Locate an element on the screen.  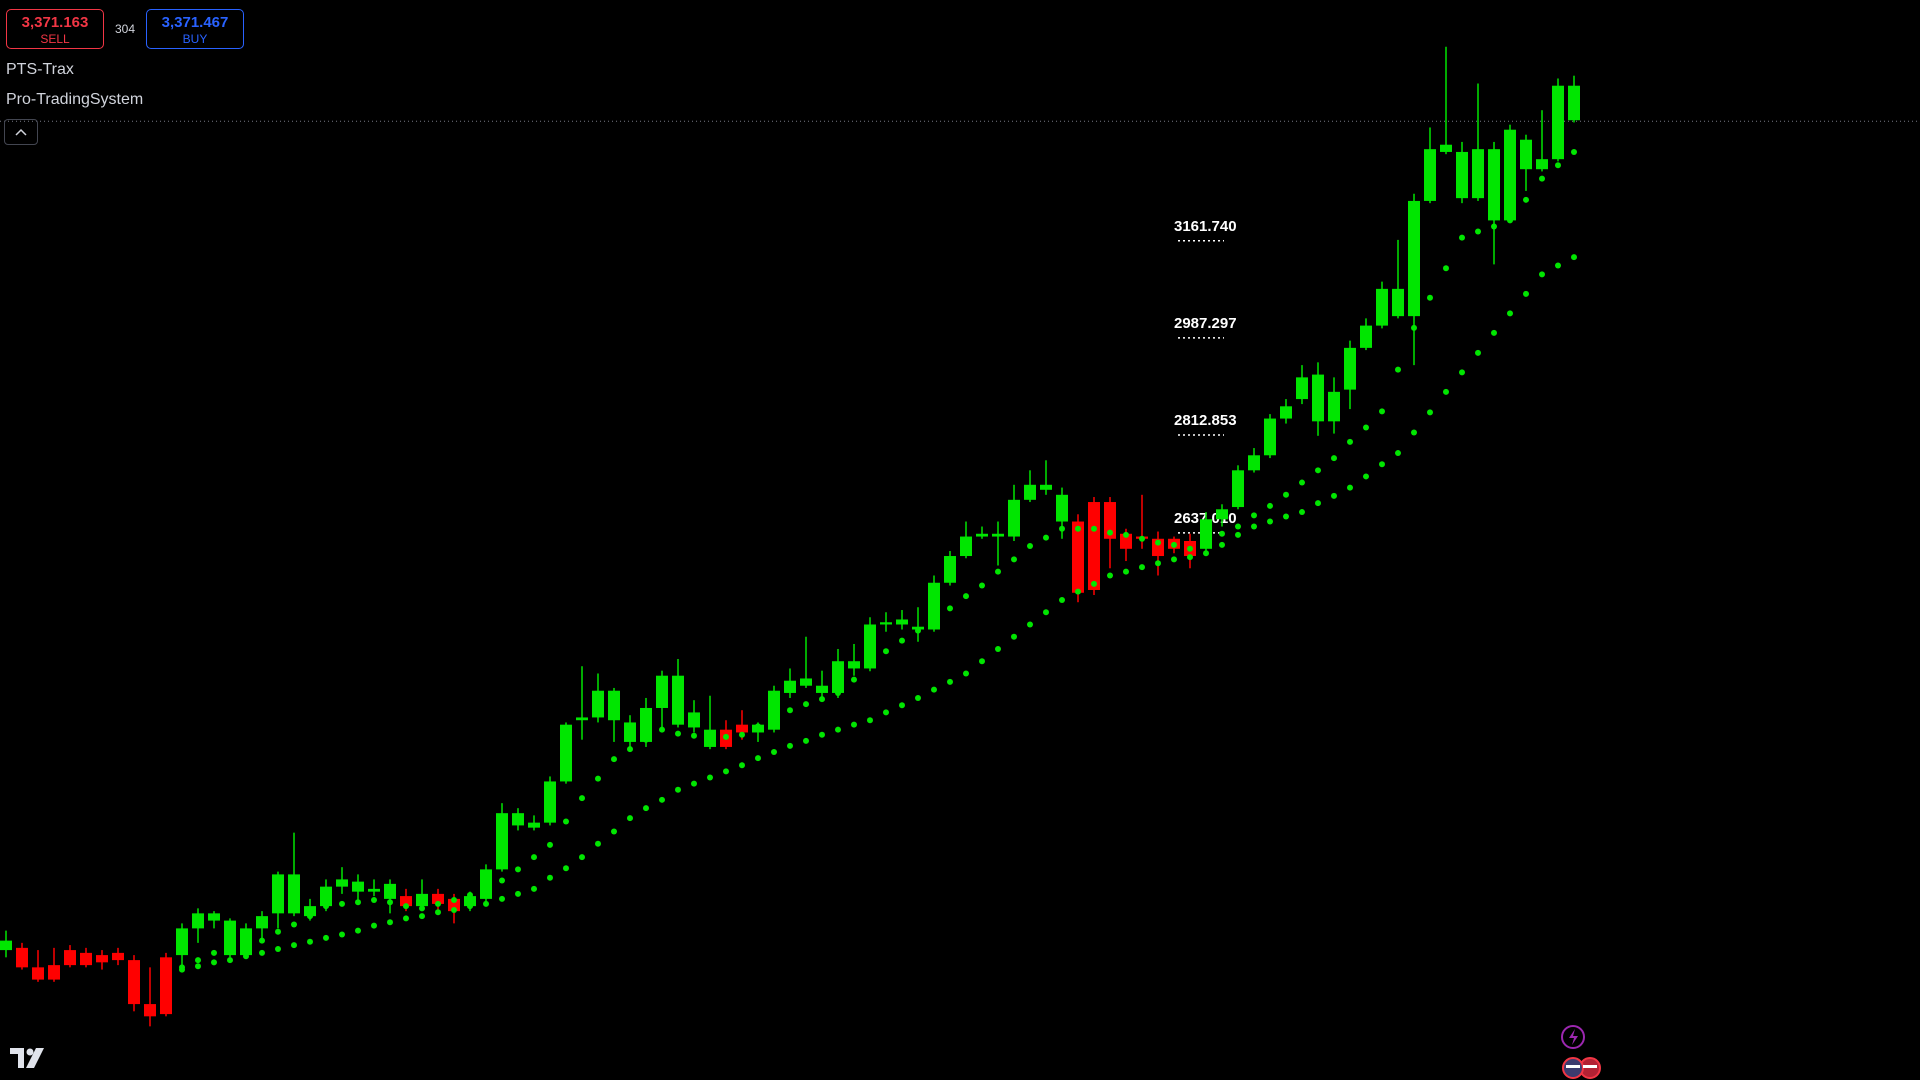
buy-button: 3,371.467 BUY is located at coordinates (195, 29).